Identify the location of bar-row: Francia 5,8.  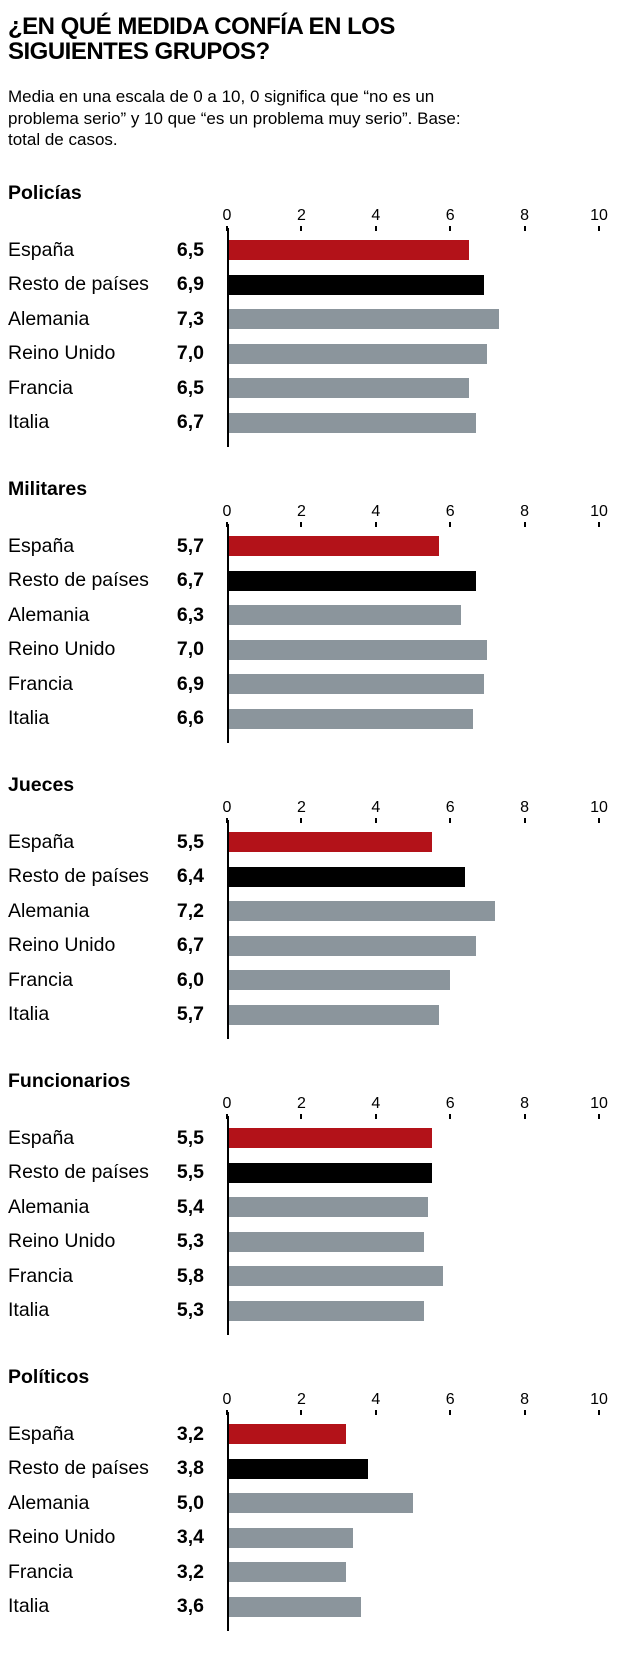
(310, 1276).